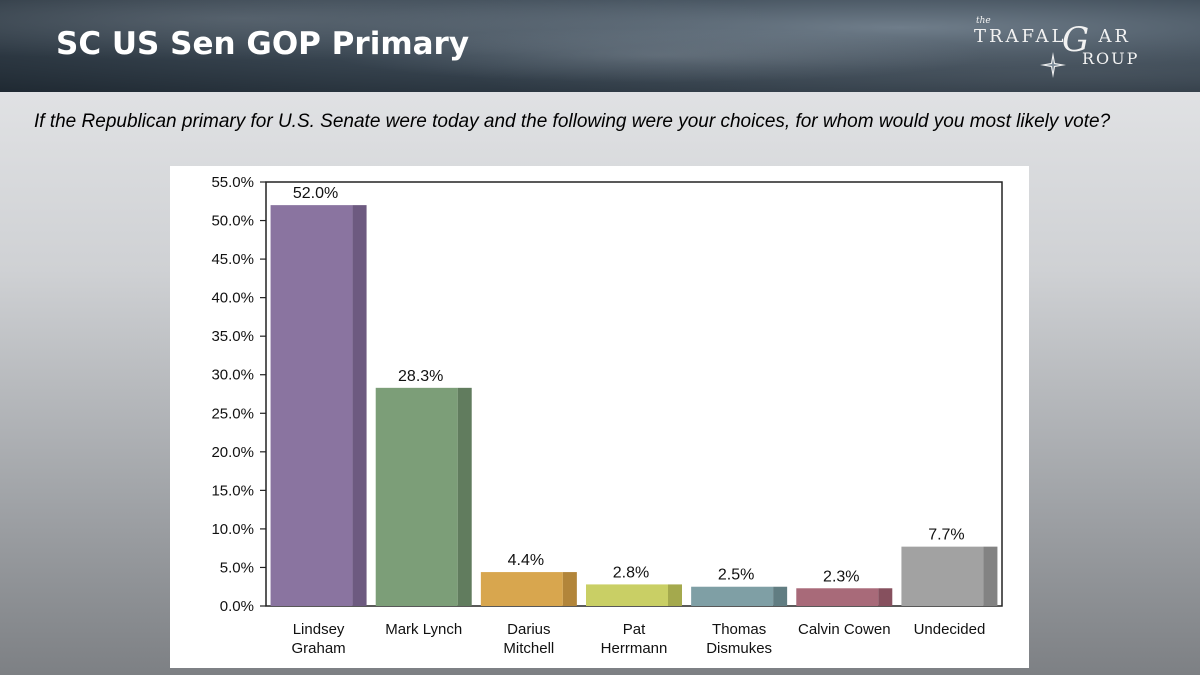 The height and width of the screenshot is (675, 1200). Describe the element at coordinates (1076, 40) in the screenshot. I see `logo-g-letter: G` at that location.